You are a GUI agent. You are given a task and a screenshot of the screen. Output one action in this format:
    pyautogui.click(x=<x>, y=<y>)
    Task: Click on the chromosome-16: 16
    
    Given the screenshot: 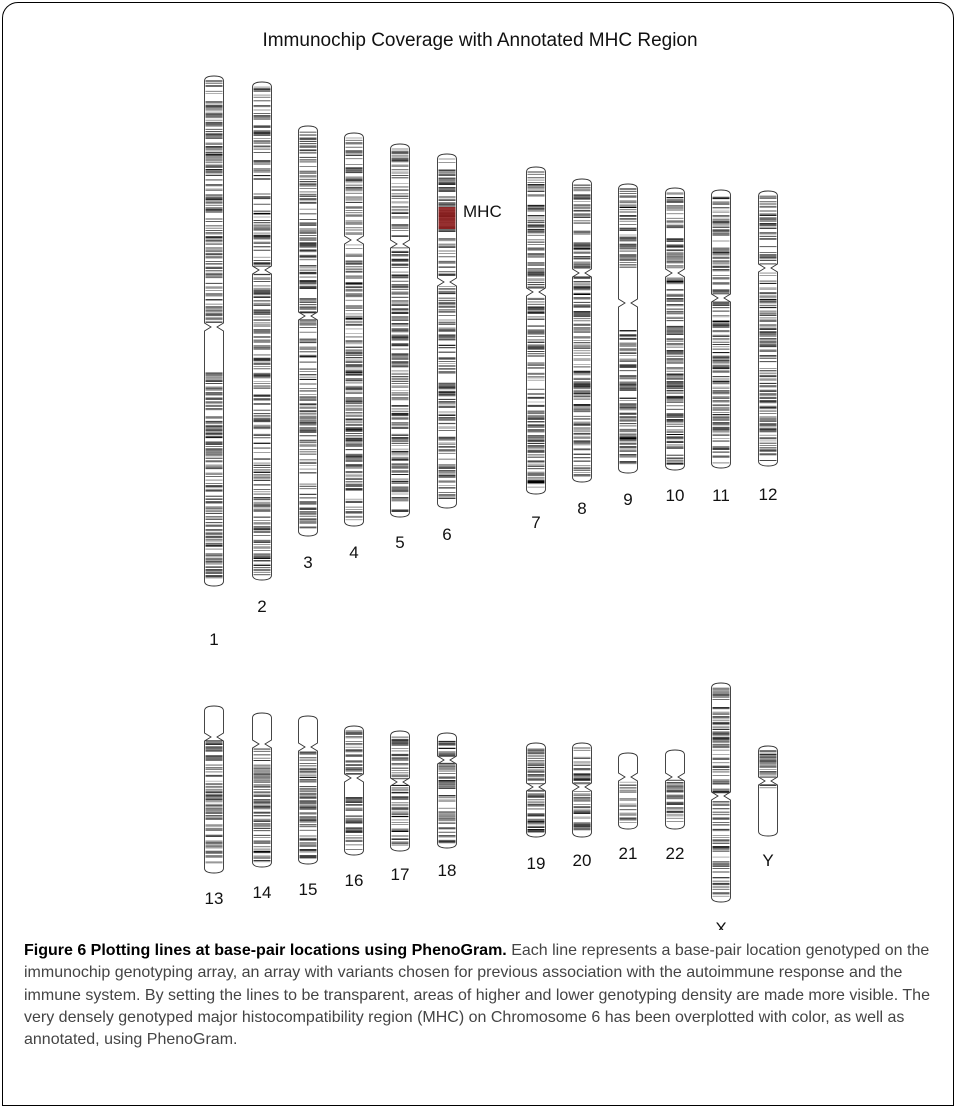 What is the action you would take?
    pyautogui.click(x=354, y=807)
    